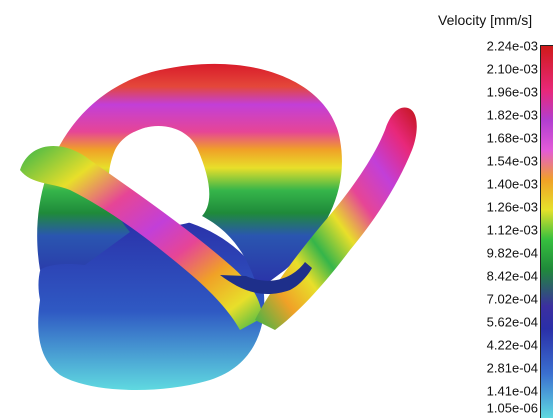 The height and width of the screenshot is (418, 553). I want to click on tick-label: 2.24e-03, so click(512, 46).